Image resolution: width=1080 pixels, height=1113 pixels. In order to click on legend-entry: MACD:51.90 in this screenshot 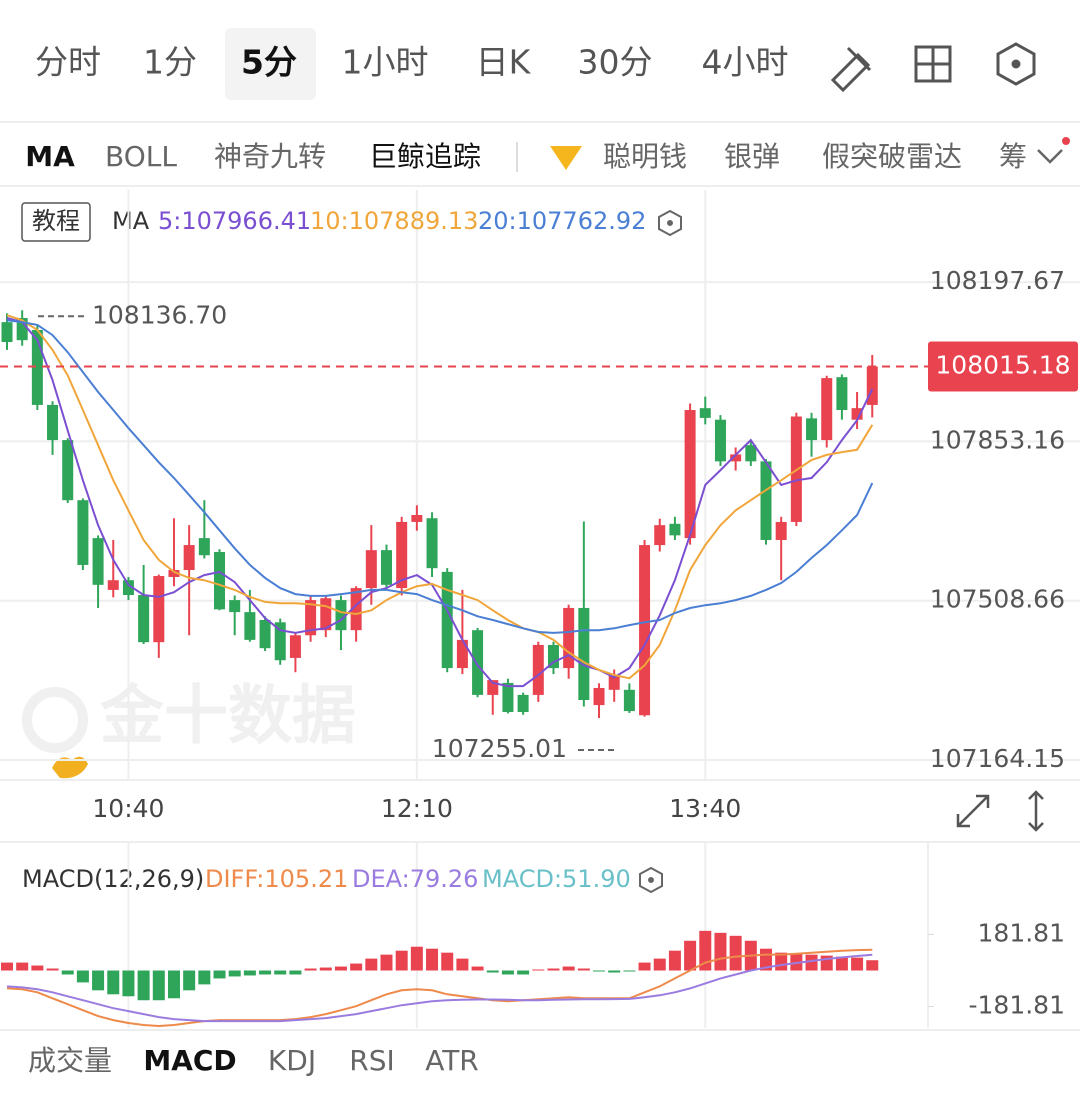, I will do `click(556, 879)`.